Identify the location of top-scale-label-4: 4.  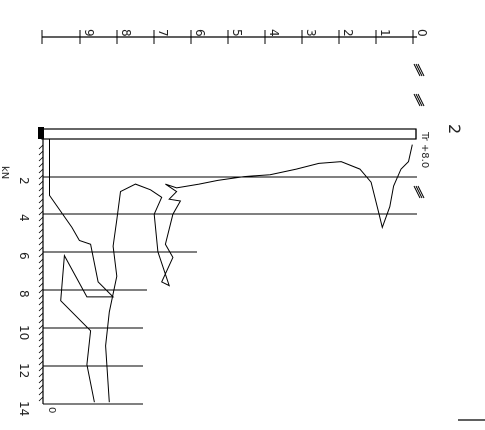
(274, 33).